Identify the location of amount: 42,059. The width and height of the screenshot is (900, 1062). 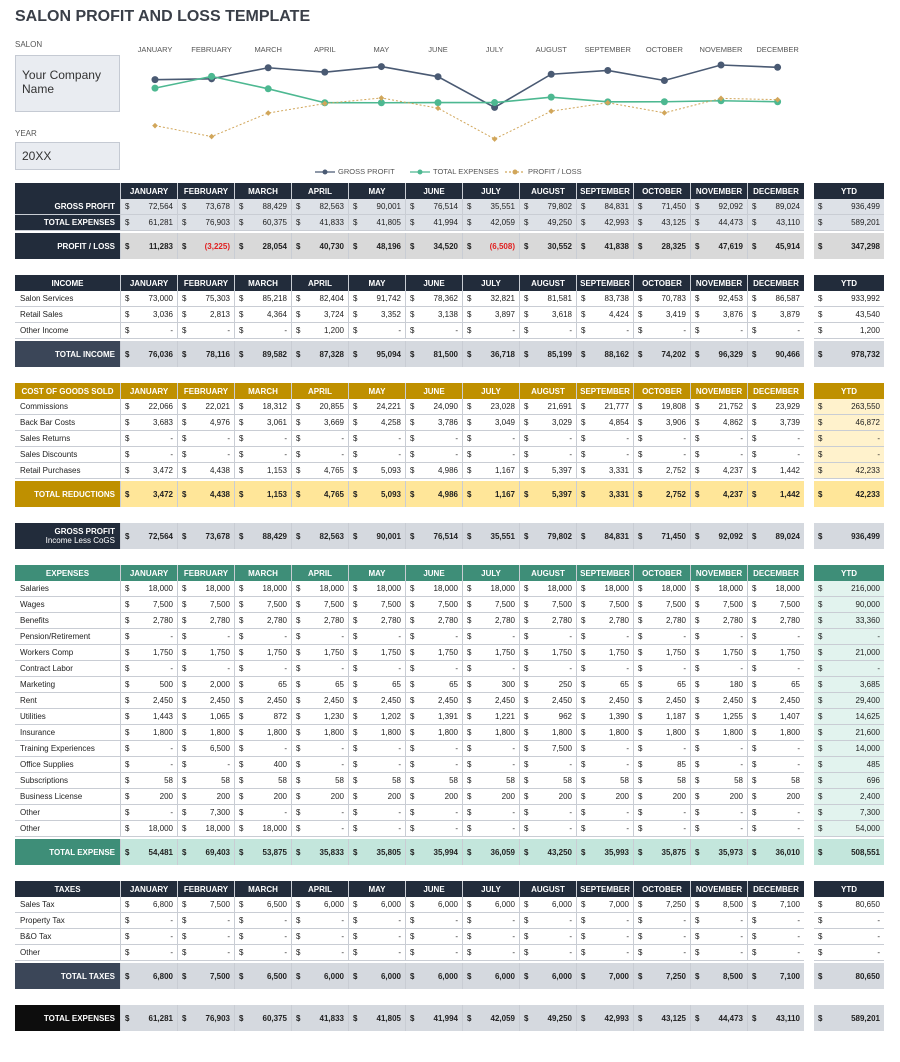
(502, 1018).